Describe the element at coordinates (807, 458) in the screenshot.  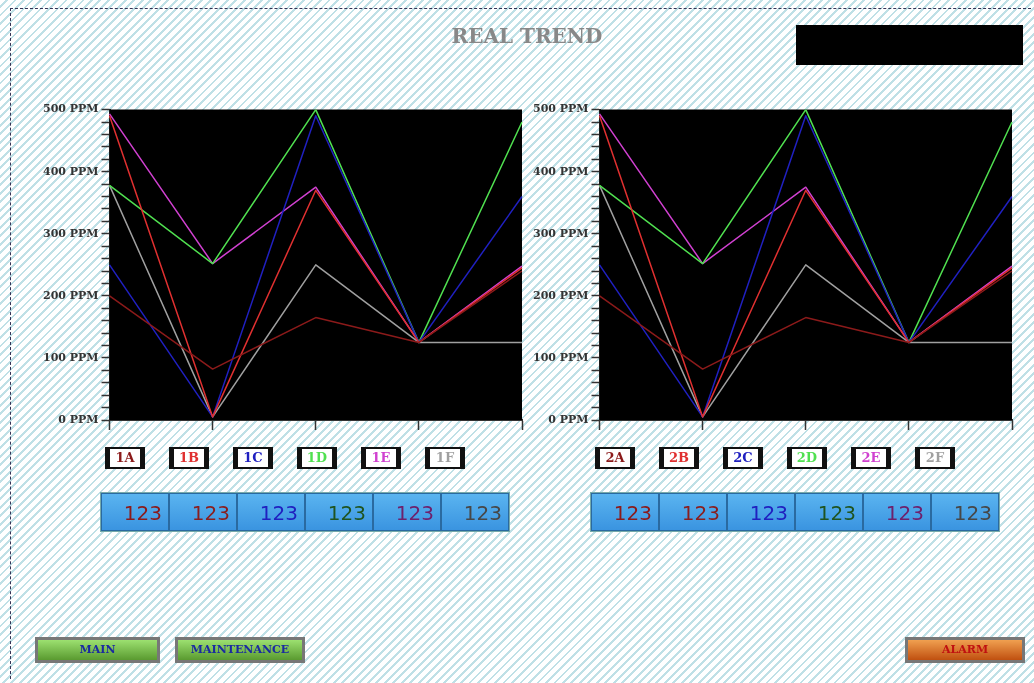
I see `text: 2D` at that location.